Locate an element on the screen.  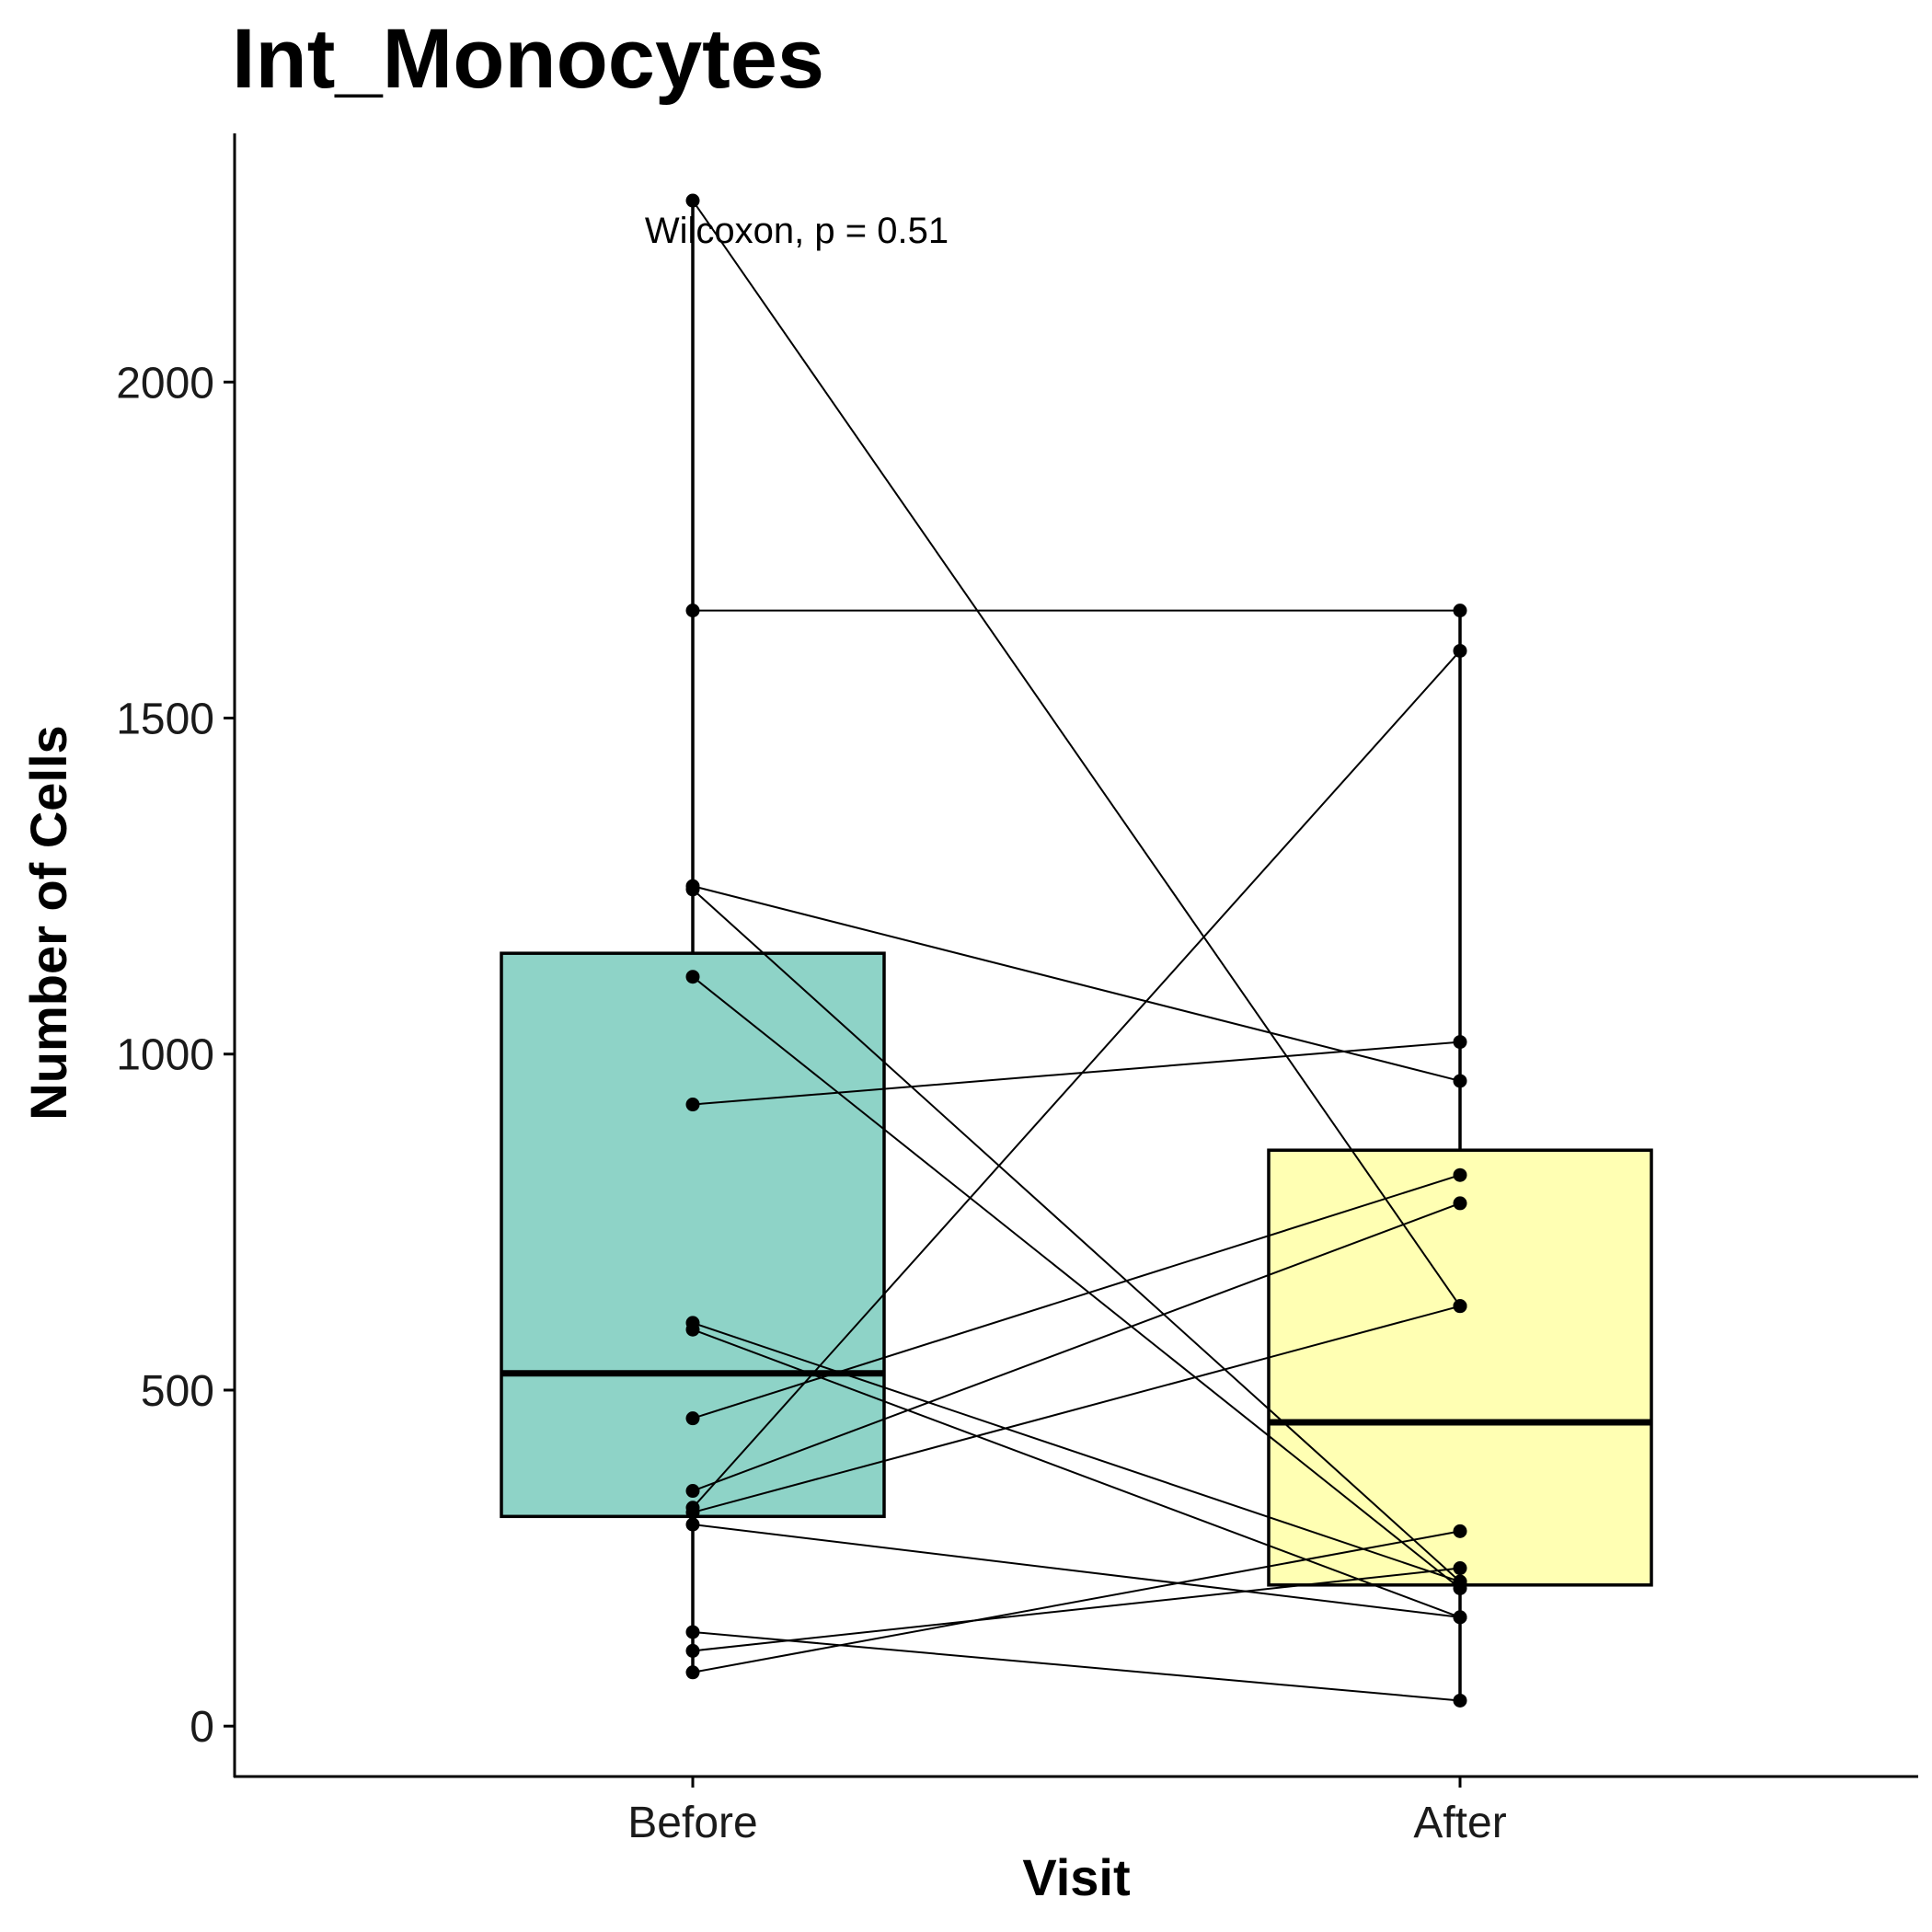
box-before is located at coordinates (693, 1235).